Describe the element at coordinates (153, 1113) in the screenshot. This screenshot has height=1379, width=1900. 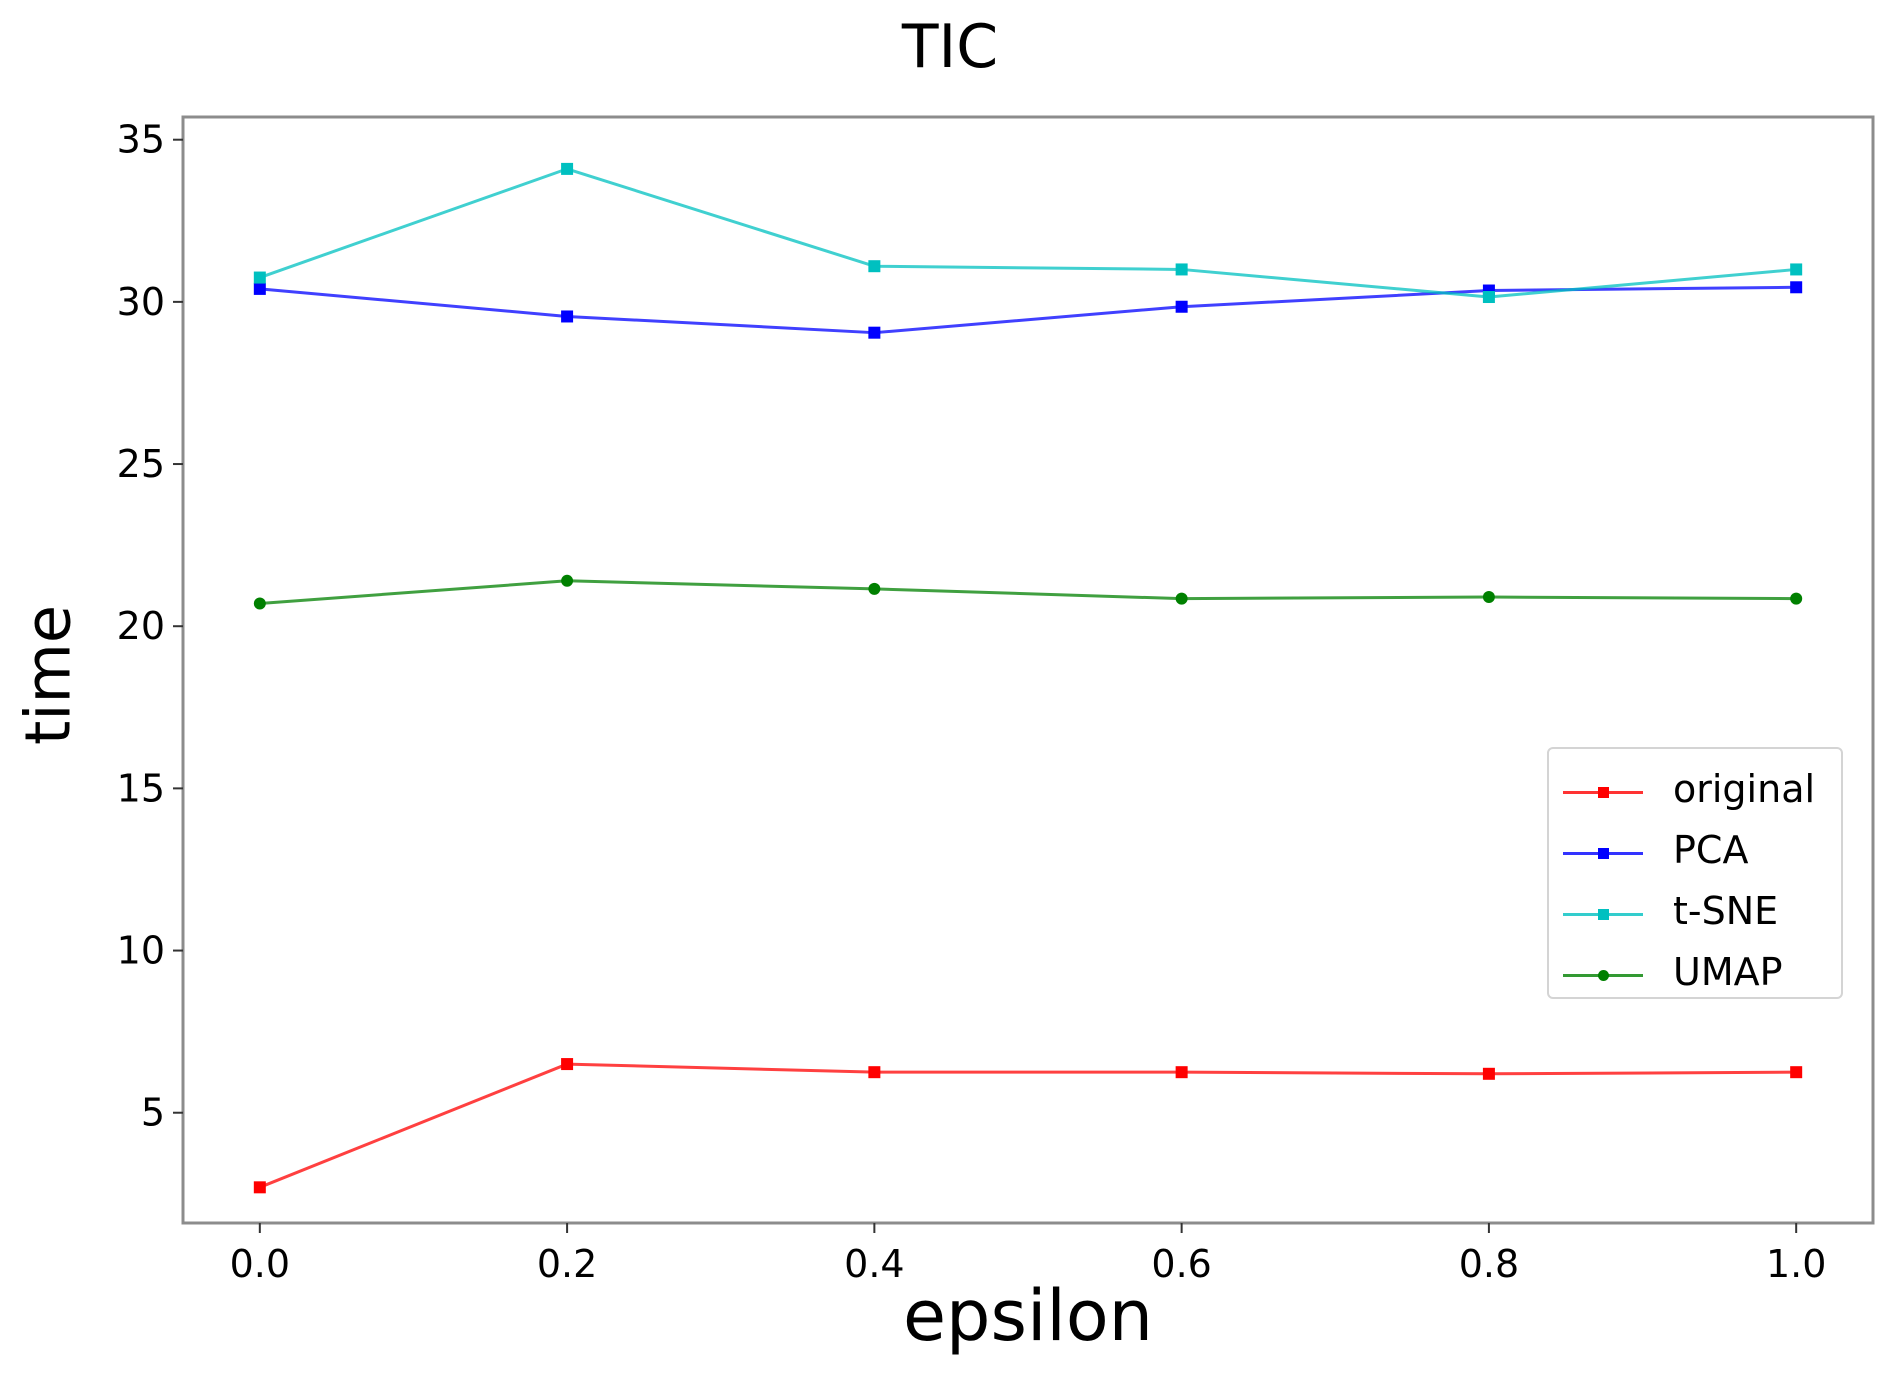
I see `y-tick-label: 5` at that location.